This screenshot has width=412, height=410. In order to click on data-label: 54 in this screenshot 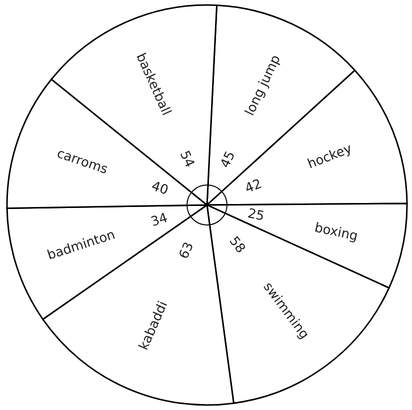, I will do `click(186, 159)`.